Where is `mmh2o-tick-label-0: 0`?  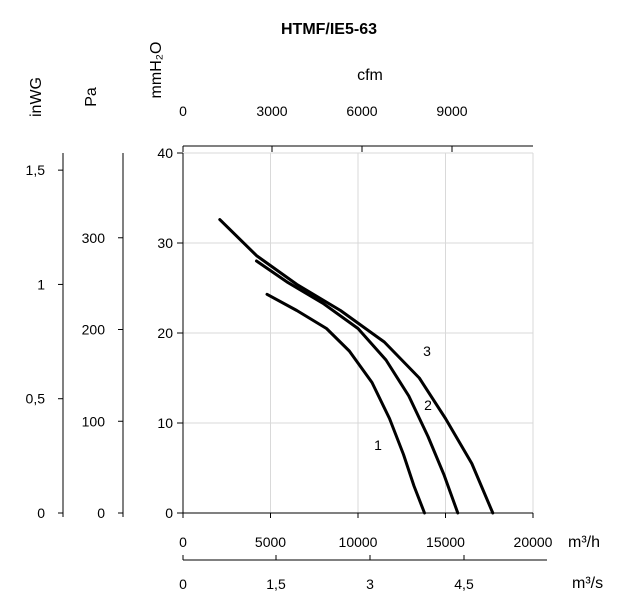 mmh2o-tick-label-0: 0 is located at coordinates (169, 513).